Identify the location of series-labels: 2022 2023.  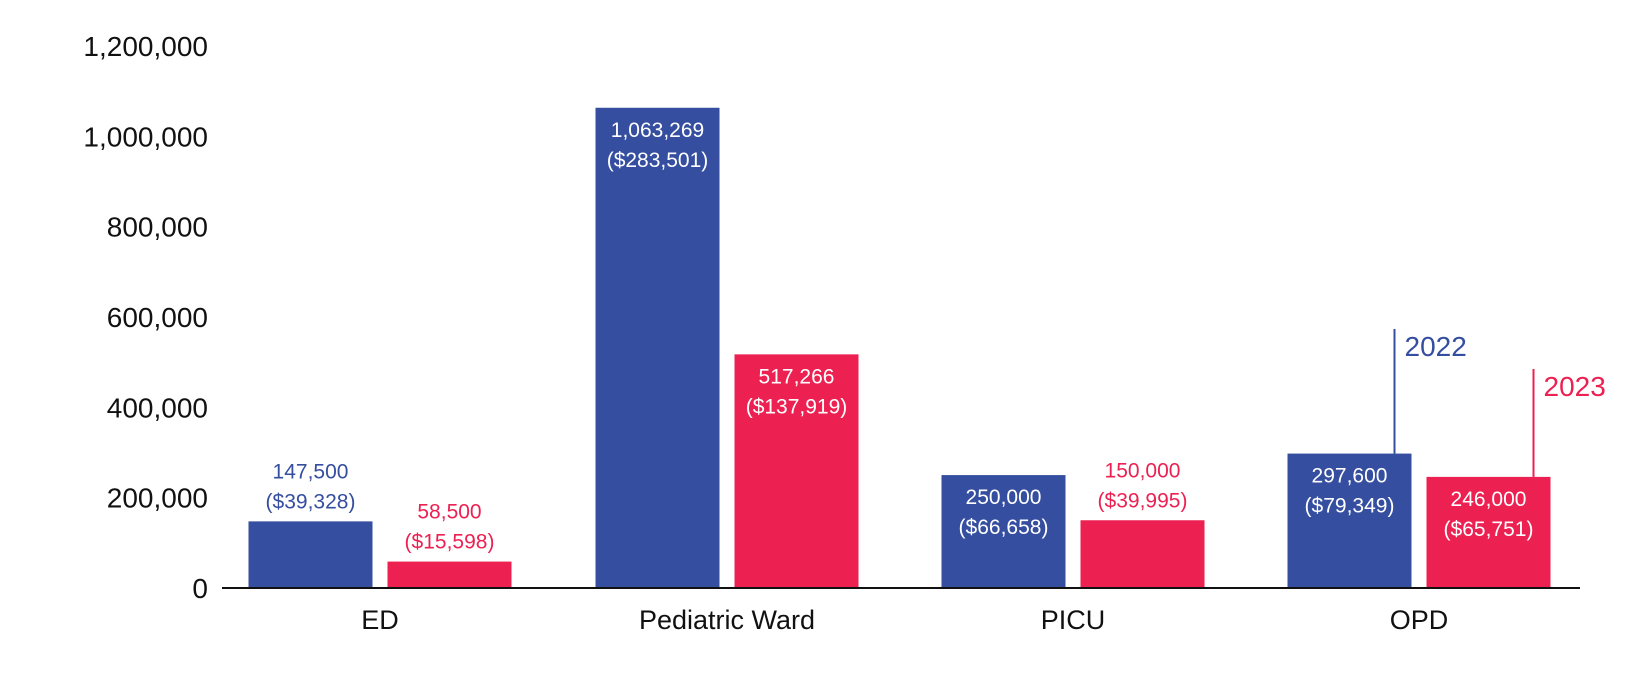
(1499, 403).